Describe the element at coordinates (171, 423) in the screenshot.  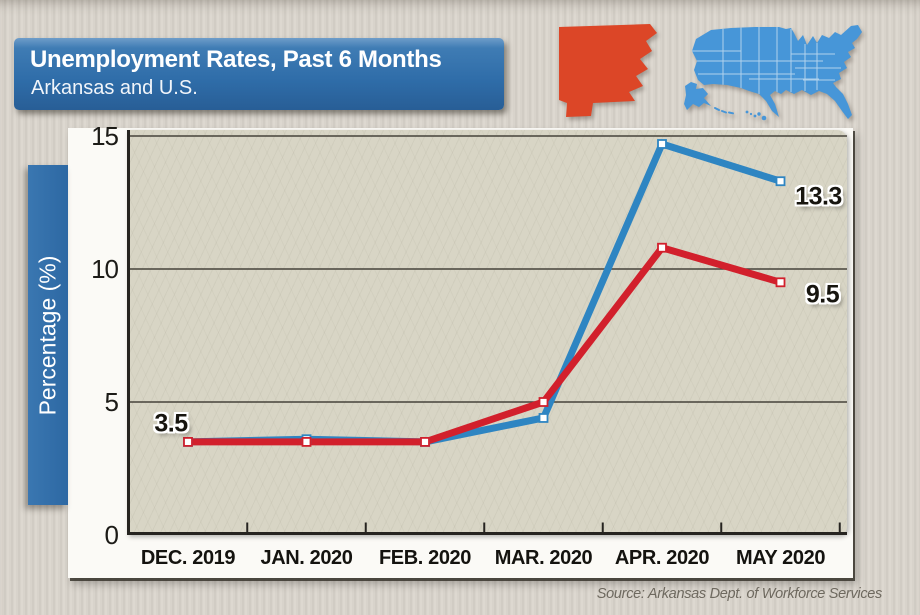
I see `data-label: 3.5` at that location.